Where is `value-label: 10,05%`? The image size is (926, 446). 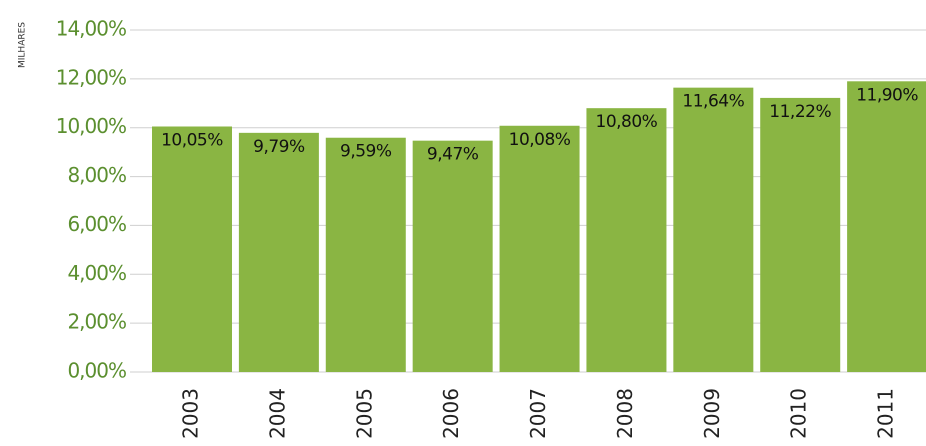 value-label: 10,05% is located at coordinates (192, 140).